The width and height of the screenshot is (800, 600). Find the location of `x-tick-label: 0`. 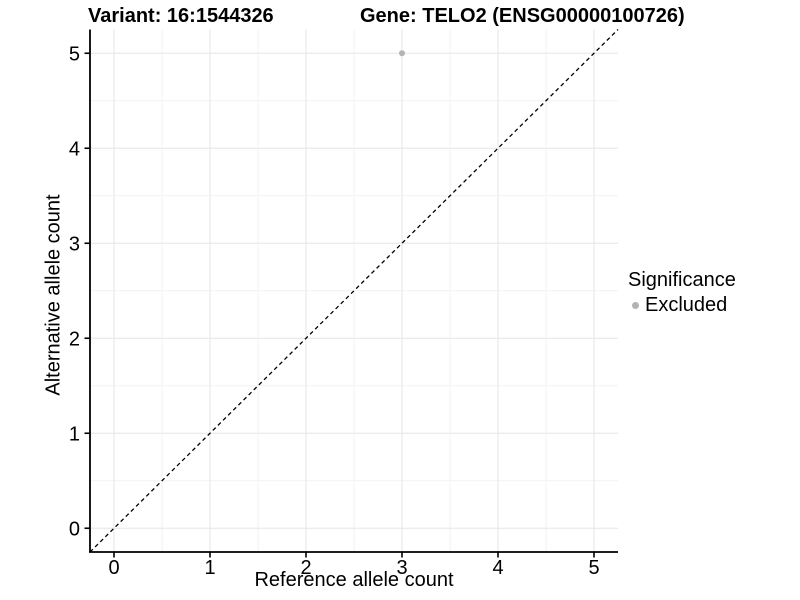

x-tick-label: 0 is located at coordinates (113, 568).